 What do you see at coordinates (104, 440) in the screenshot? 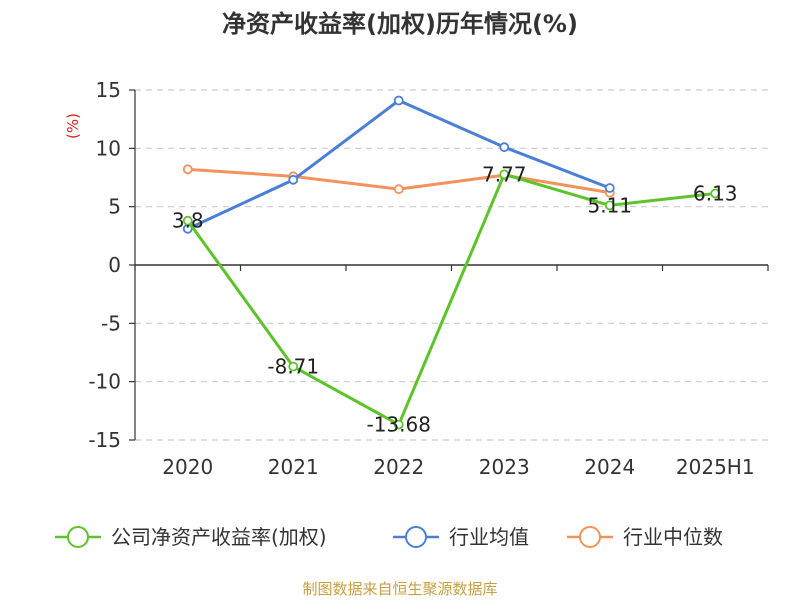
I see `y-tick-label: -15` at bounding box center [104, 440].